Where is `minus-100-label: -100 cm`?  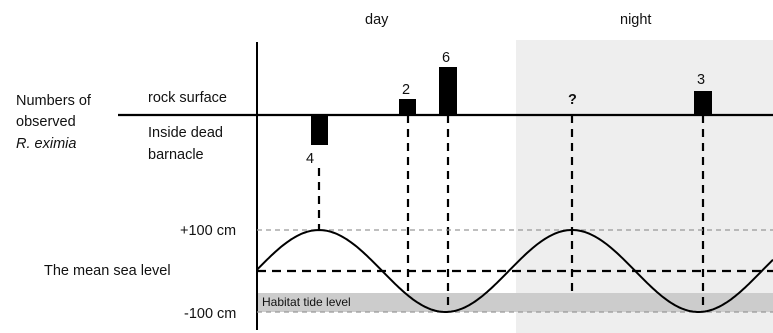
minus-100-label: -100 cm is located at coordinates (210, 314).